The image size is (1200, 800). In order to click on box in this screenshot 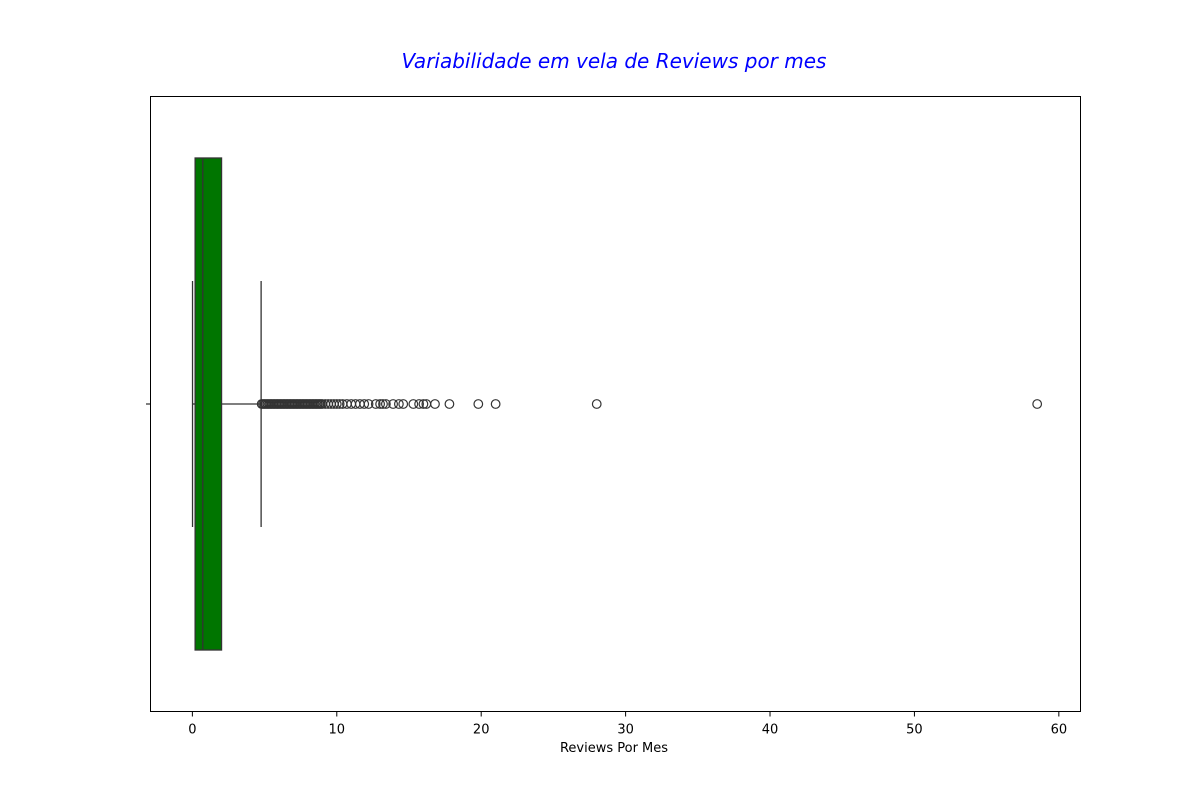, I will do `click(208, 404)`.